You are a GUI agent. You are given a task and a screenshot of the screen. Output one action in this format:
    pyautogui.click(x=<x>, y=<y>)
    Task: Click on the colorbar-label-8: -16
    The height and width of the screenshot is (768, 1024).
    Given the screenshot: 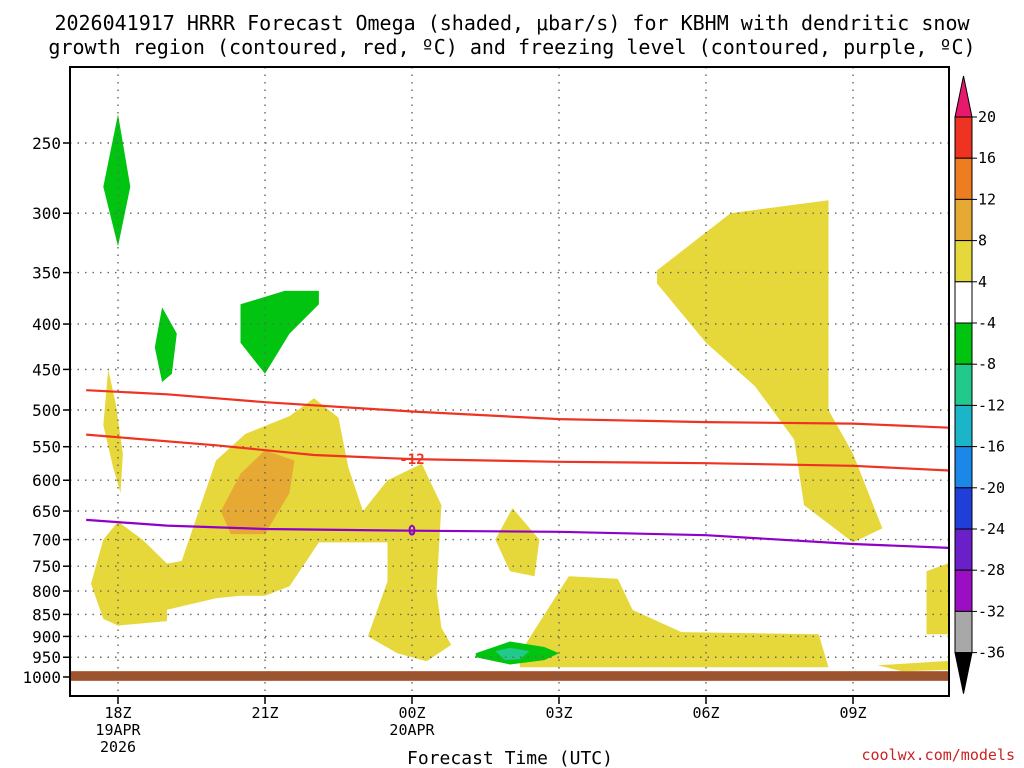 What is the action you would take?
    pyautogui.click(x=991, y=447)
    